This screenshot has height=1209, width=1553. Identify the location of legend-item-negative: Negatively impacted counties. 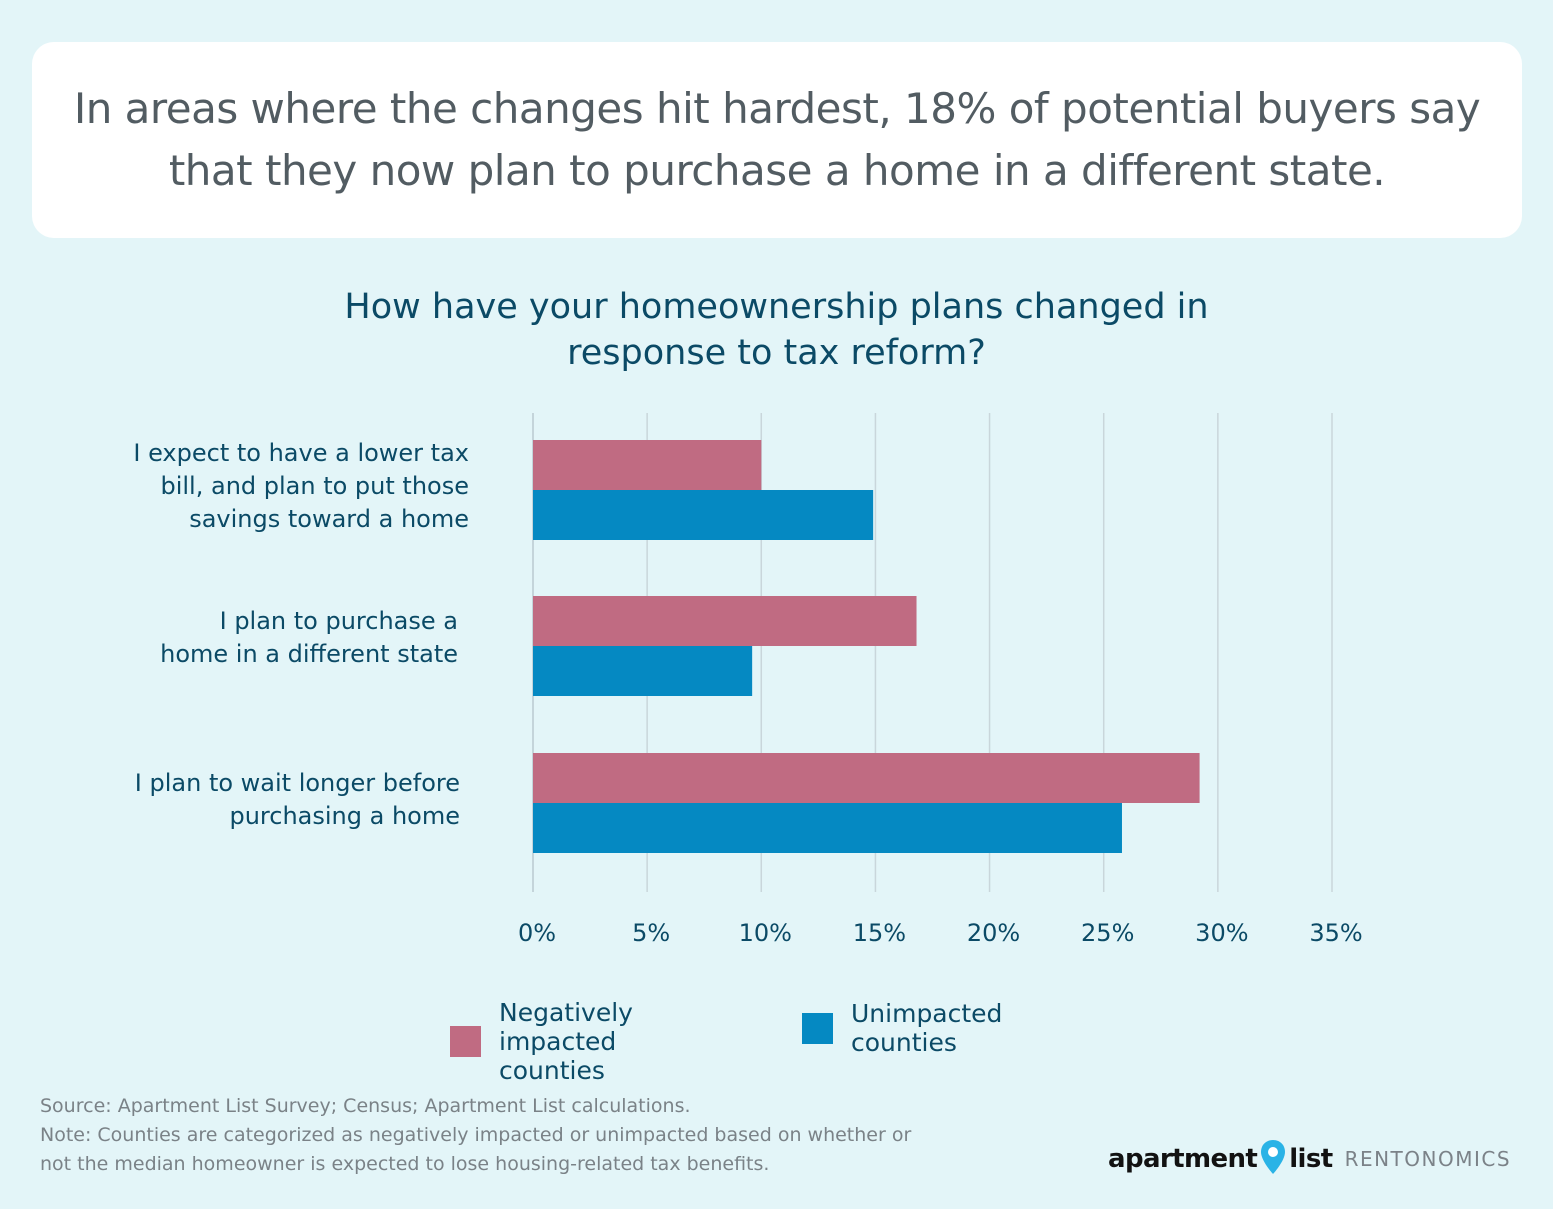
(541, 1041).